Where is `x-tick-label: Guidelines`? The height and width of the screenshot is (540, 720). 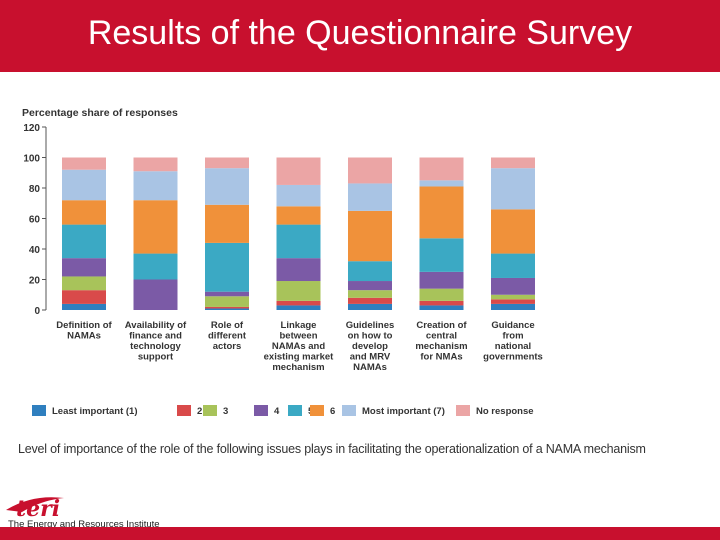
x-tick-label: Guidelines is located at coordinates (370, 325).